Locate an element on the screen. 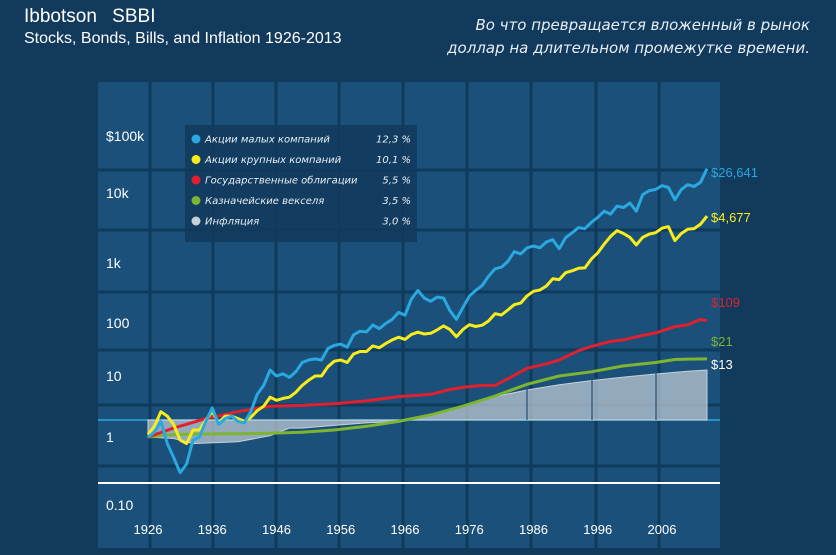 The height and width of the screenshot is (555, 836). x-tick-label: 1986 is located at coordinates (533, 529).